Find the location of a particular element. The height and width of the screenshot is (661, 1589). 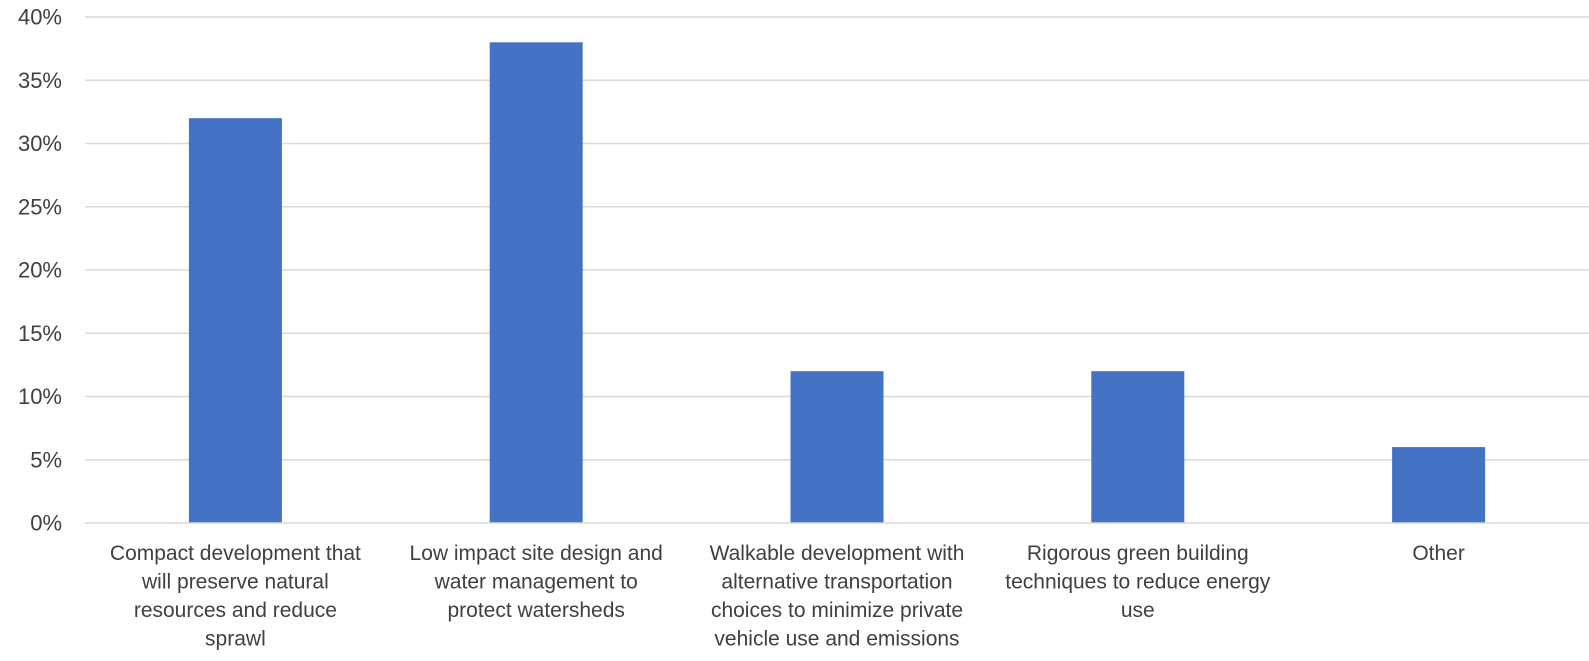

x-tick-label-line: water management to is located at coordinates (536, 581).